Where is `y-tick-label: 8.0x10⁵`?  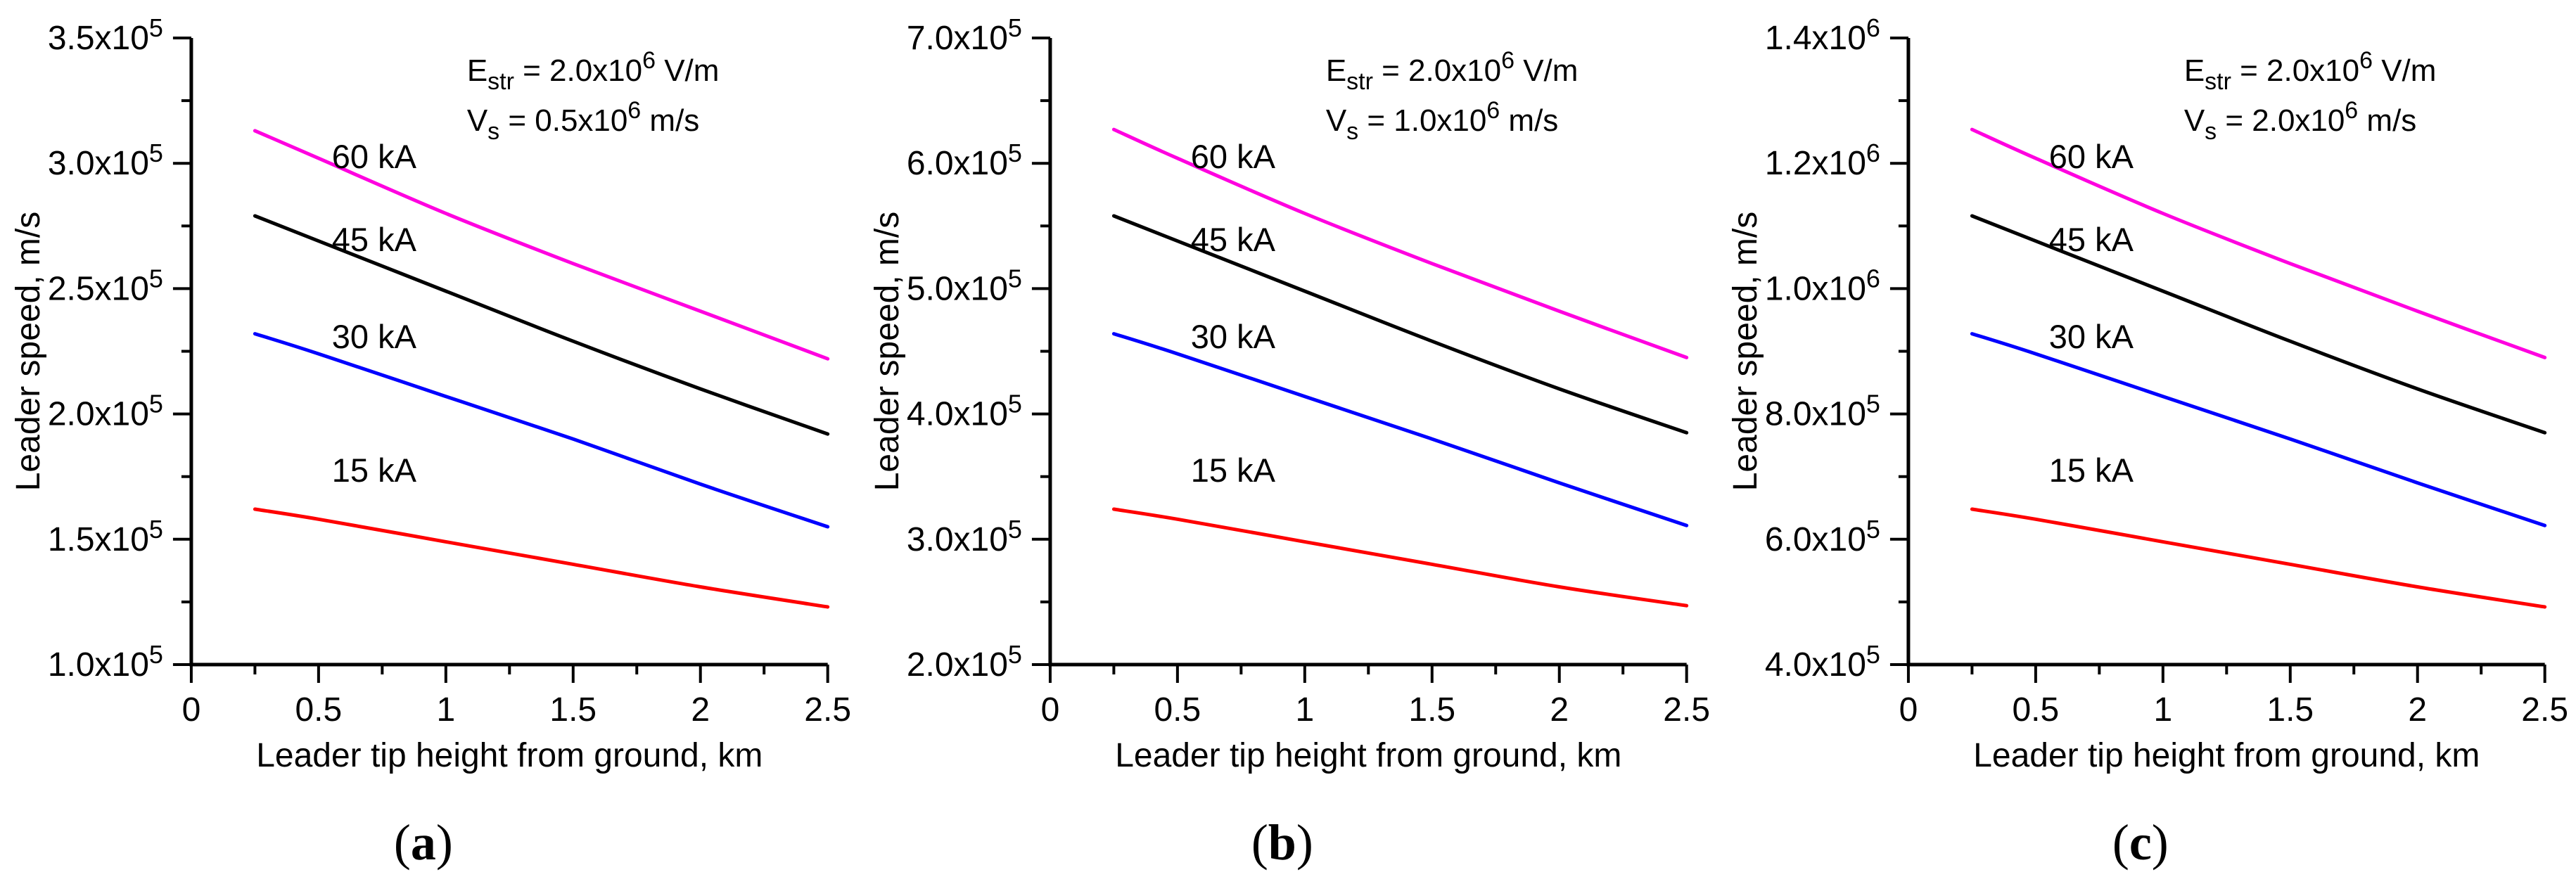
y-tick-label: 8.0x10⁵ is located at coordinates (1822, 411).